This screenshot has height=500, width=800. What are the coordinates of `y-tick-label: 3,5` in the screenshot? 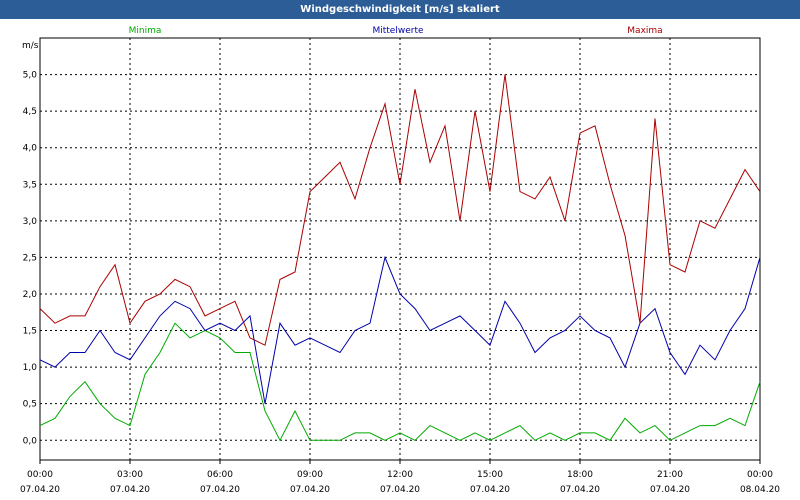 It's located at (30, 185).